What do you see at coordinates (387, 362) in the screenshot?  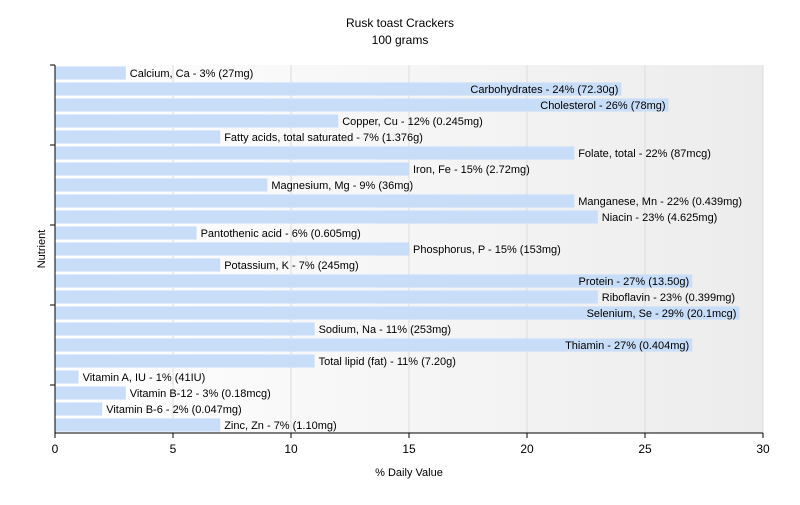 I see `bar-label: Total lipid (fat) - 11% (7.20g)` at bounding box center [387, 362].